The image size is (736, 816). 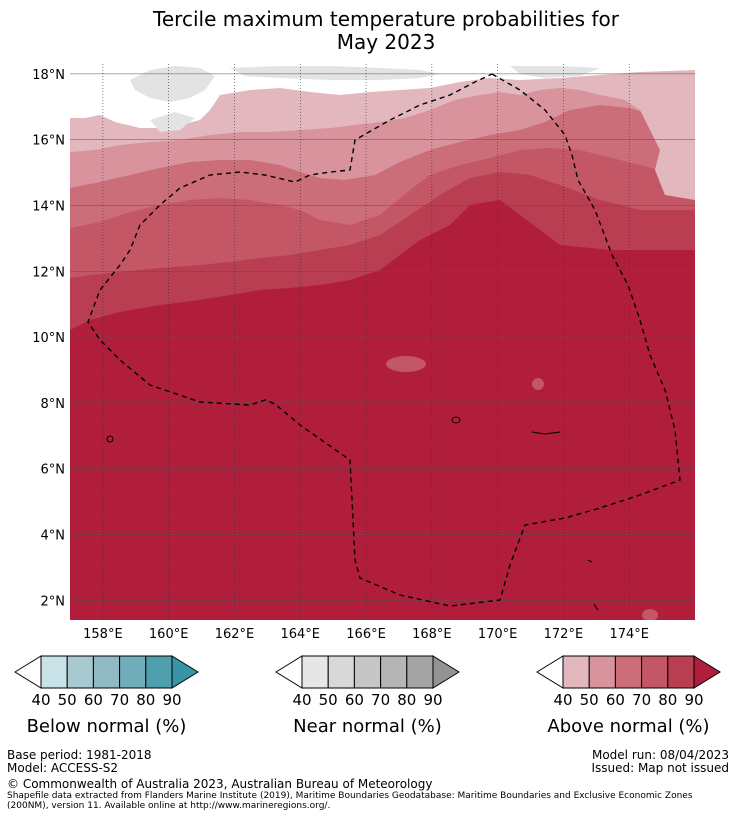 I want to click on lat-axis: 18°N 16°N 14°N 12°N 10°N 8°N 6°N 4°N 2°N, so click(x=48, y=338).